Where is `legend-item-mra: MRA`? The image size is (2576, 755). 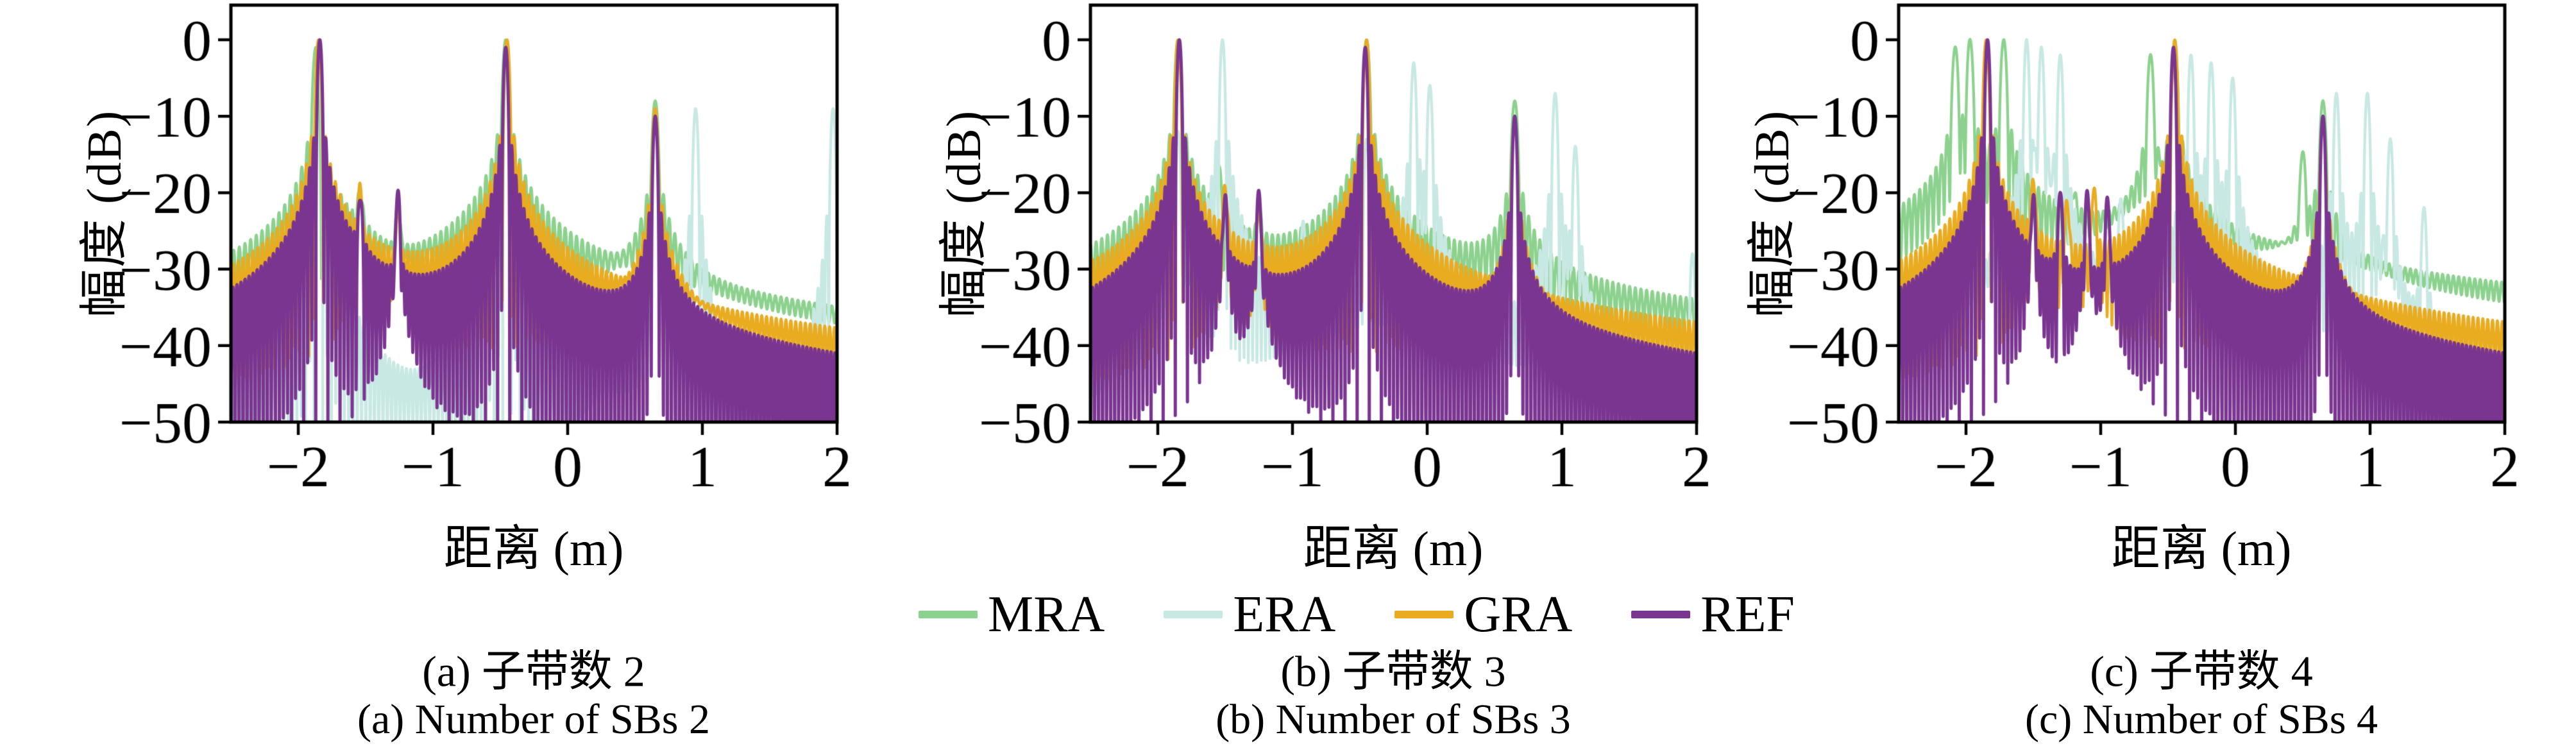
legend-item-mra: MRA is located at coordinates (1012, 614).